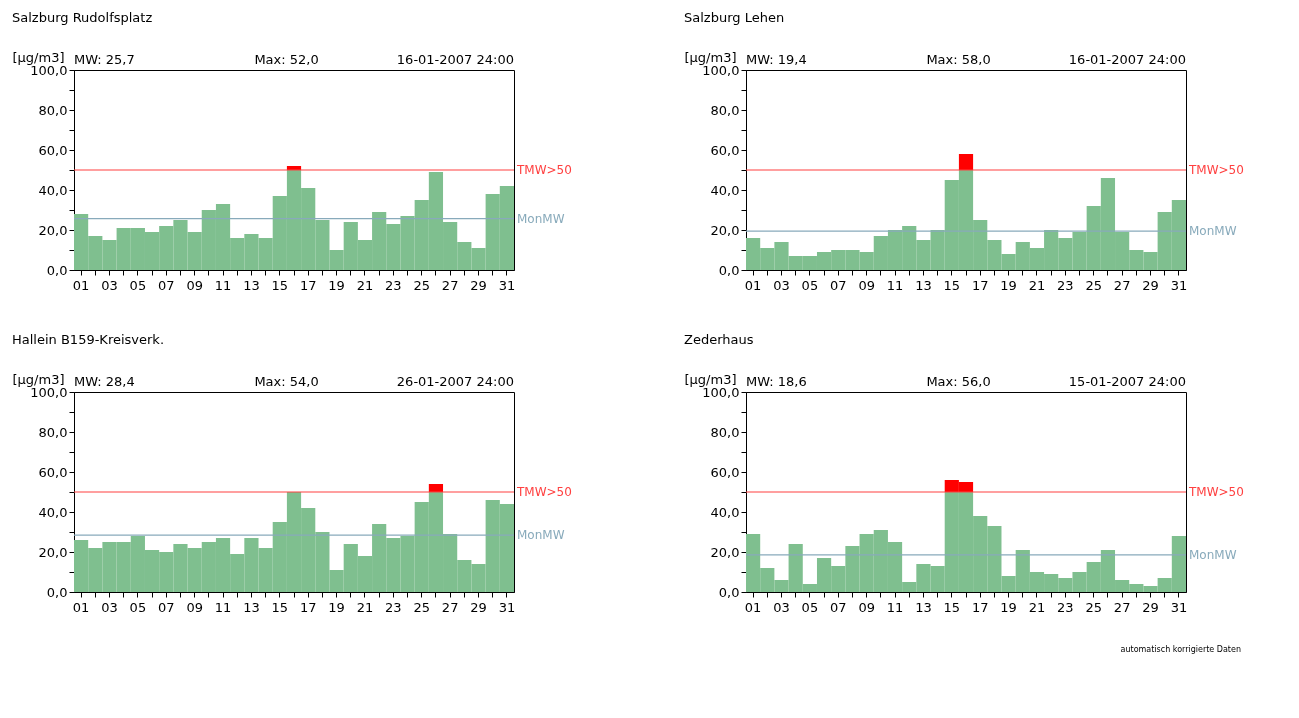 The width and height of the screenshot is (1299, 718). I want to click on chart-title: Salzburg Lehen, so click(734, 17).